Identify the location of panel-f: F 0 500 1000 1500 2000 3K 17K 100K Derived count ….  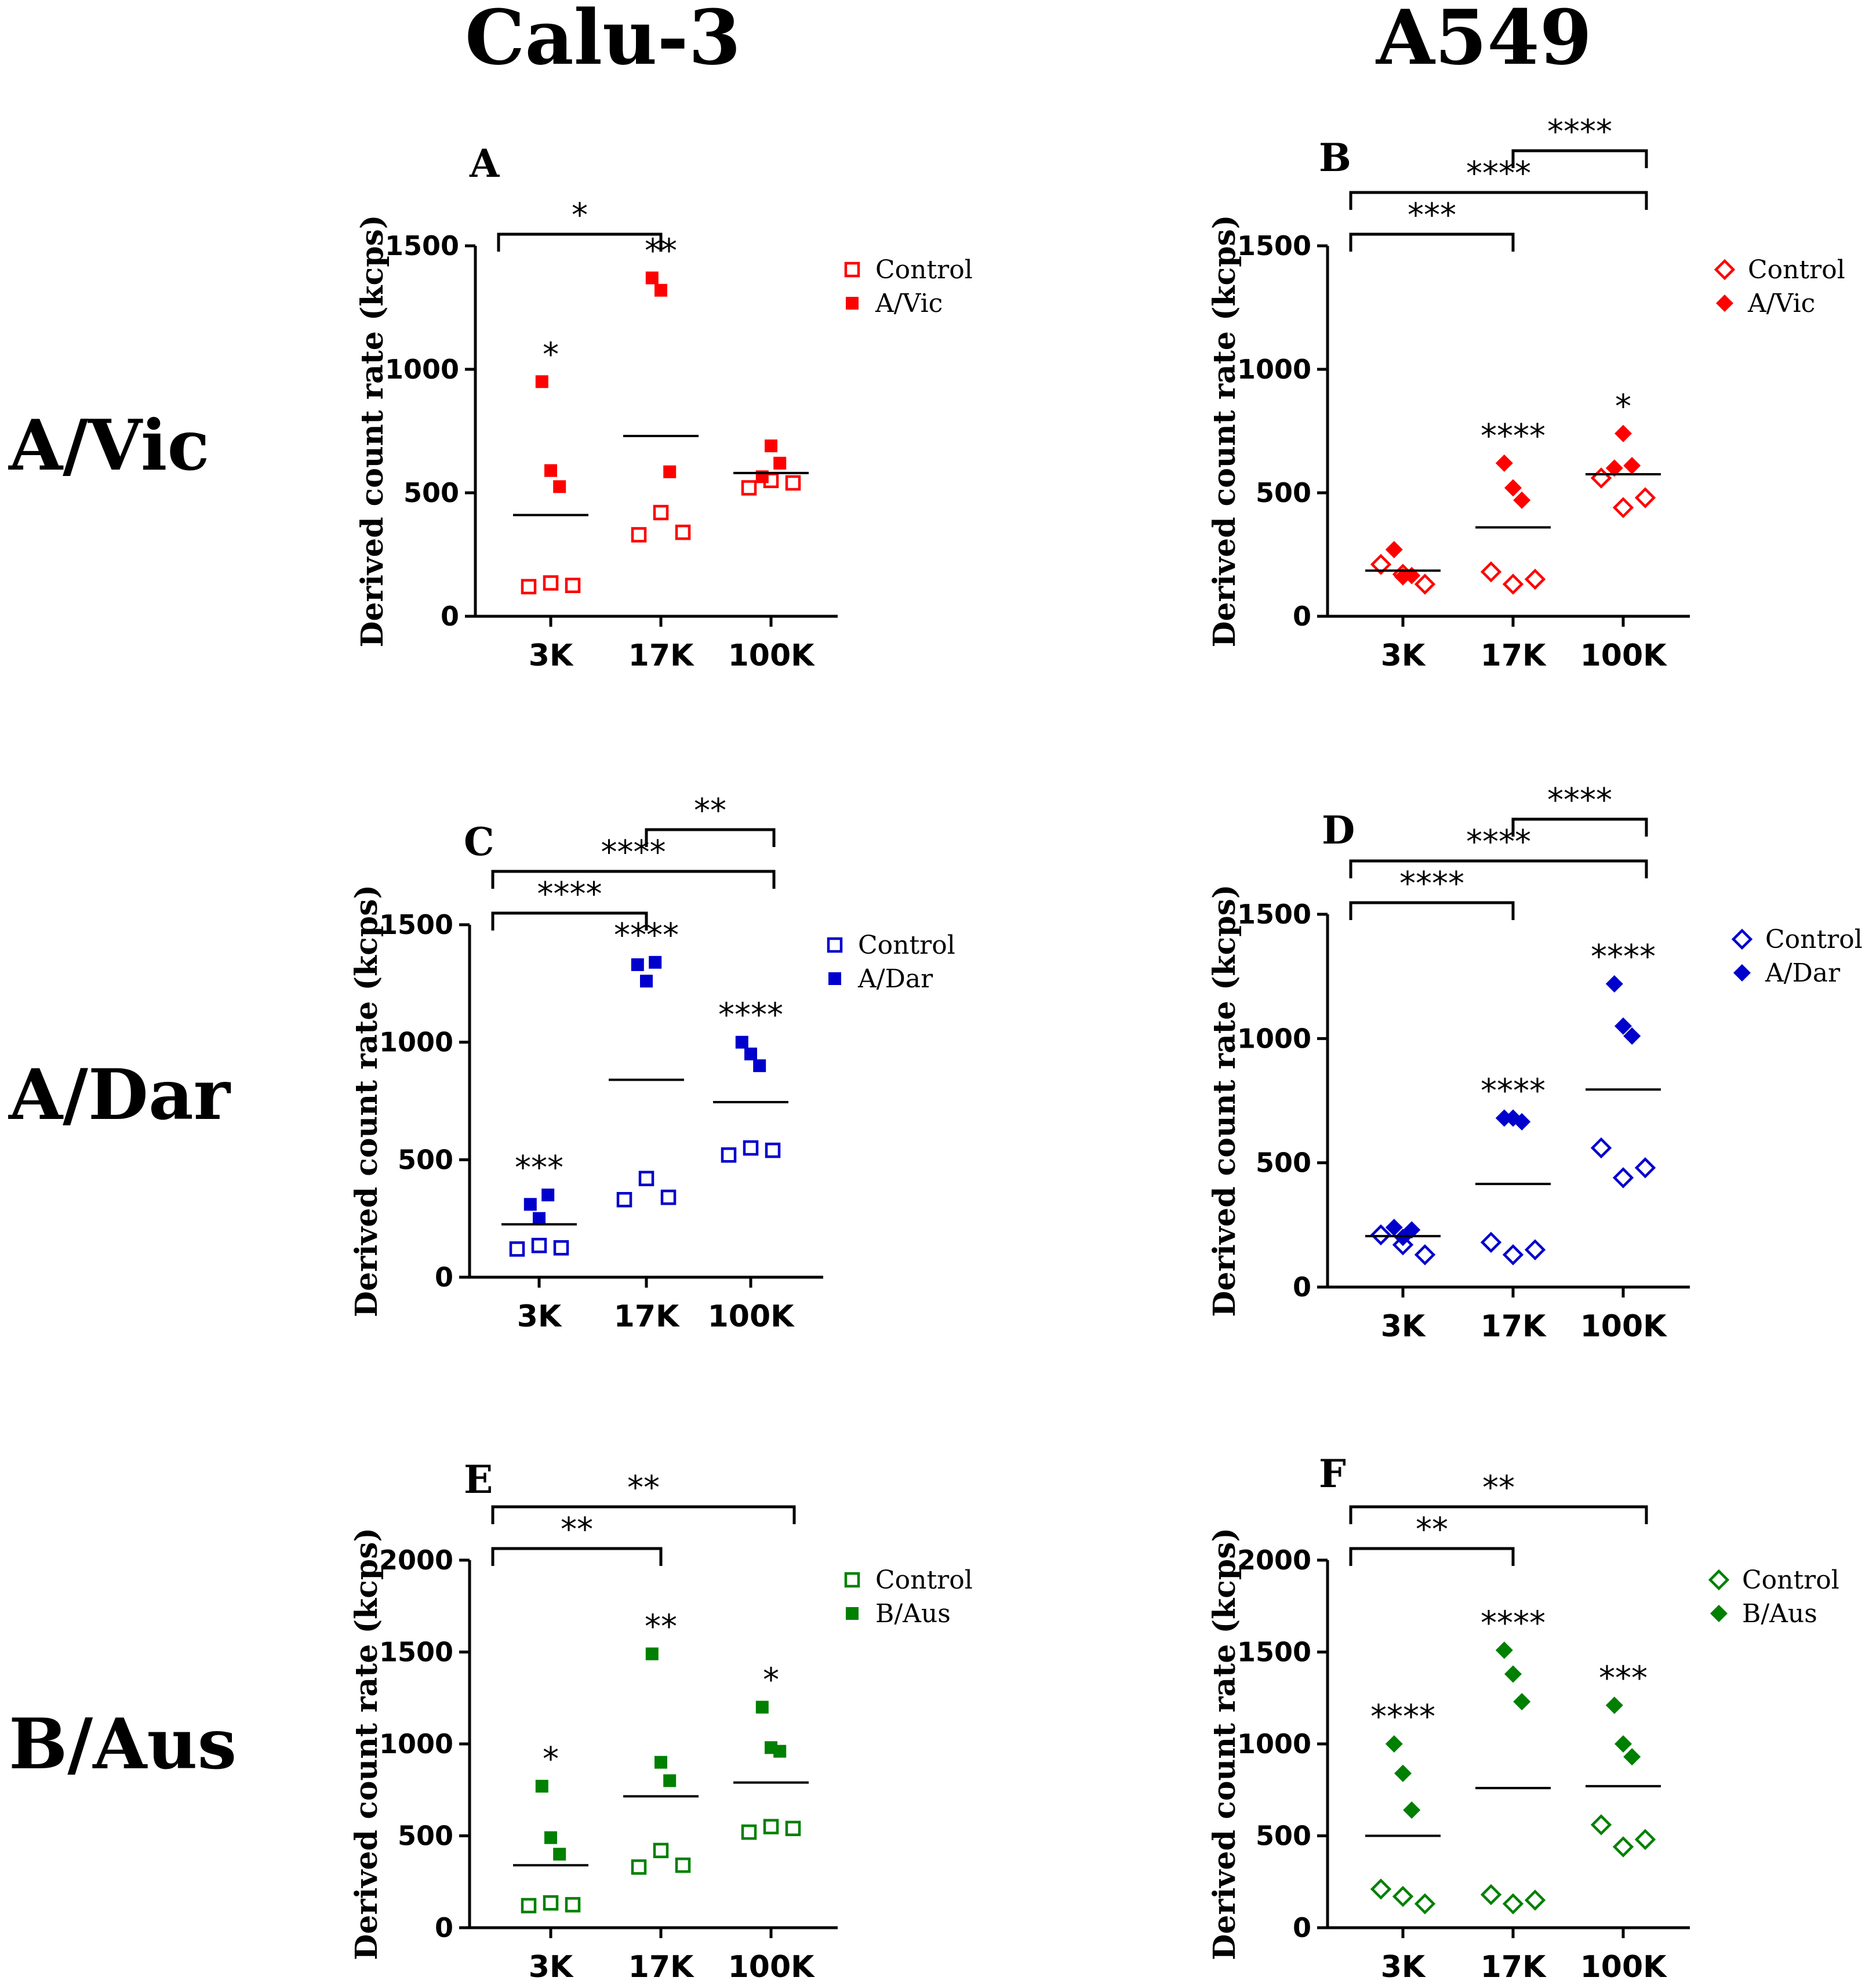
(1523, 1718).